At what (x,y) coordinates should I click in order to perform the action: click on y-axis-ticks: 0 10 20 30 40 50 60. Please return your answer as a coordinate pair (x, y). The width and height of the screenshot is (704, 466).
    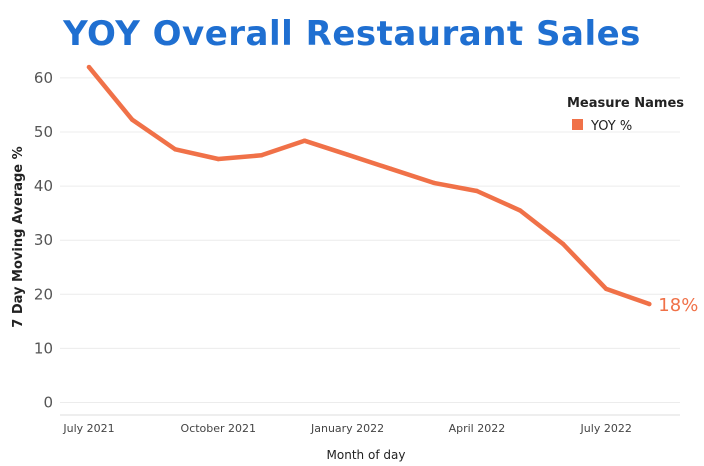
    Looking at the image, I should click on (43, 240).